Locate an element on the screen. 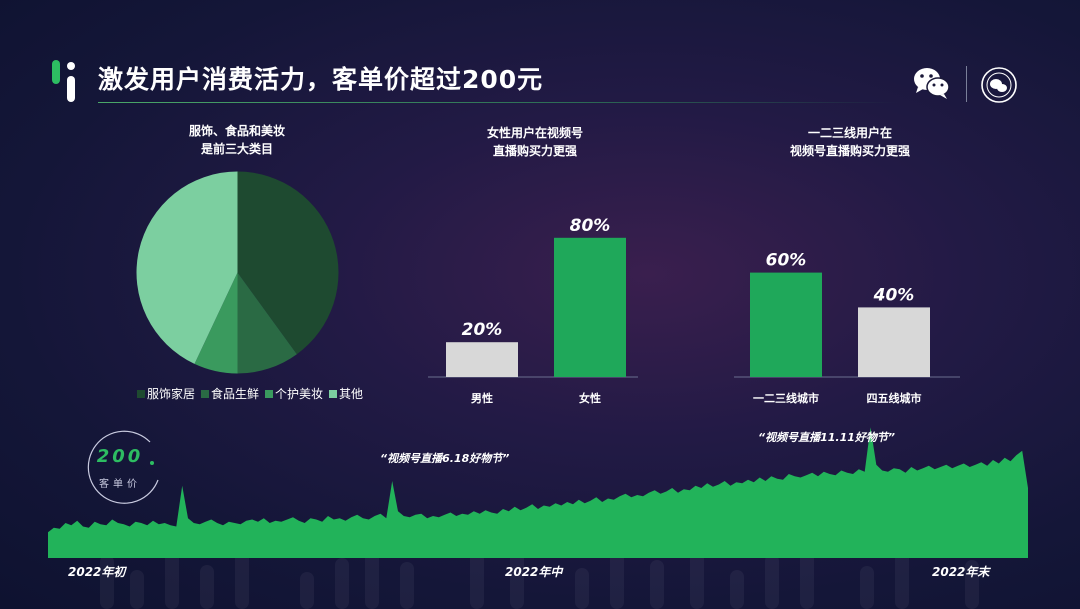 The height and width of the screenshot is (609, 1080). legend-label: 服饰家居 is located at coordinates (171, 394).